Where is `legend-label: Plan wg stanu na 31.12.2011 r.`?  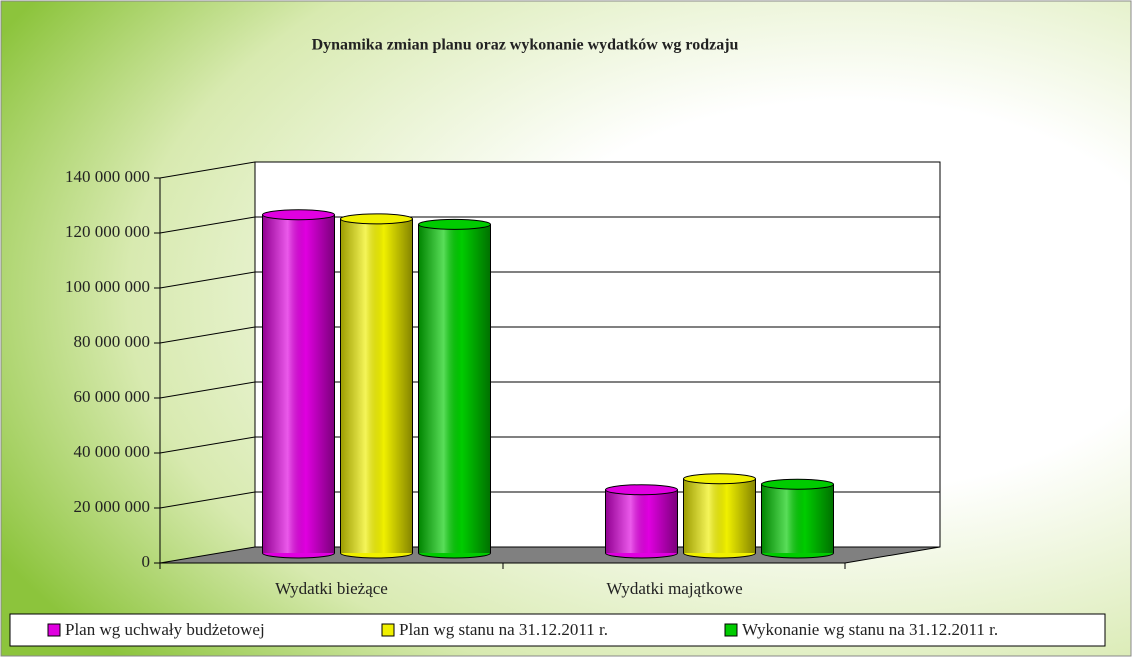
legend-label: Plan wg stanu na 31.12.2011 r. is located at coordinates (503, 629).